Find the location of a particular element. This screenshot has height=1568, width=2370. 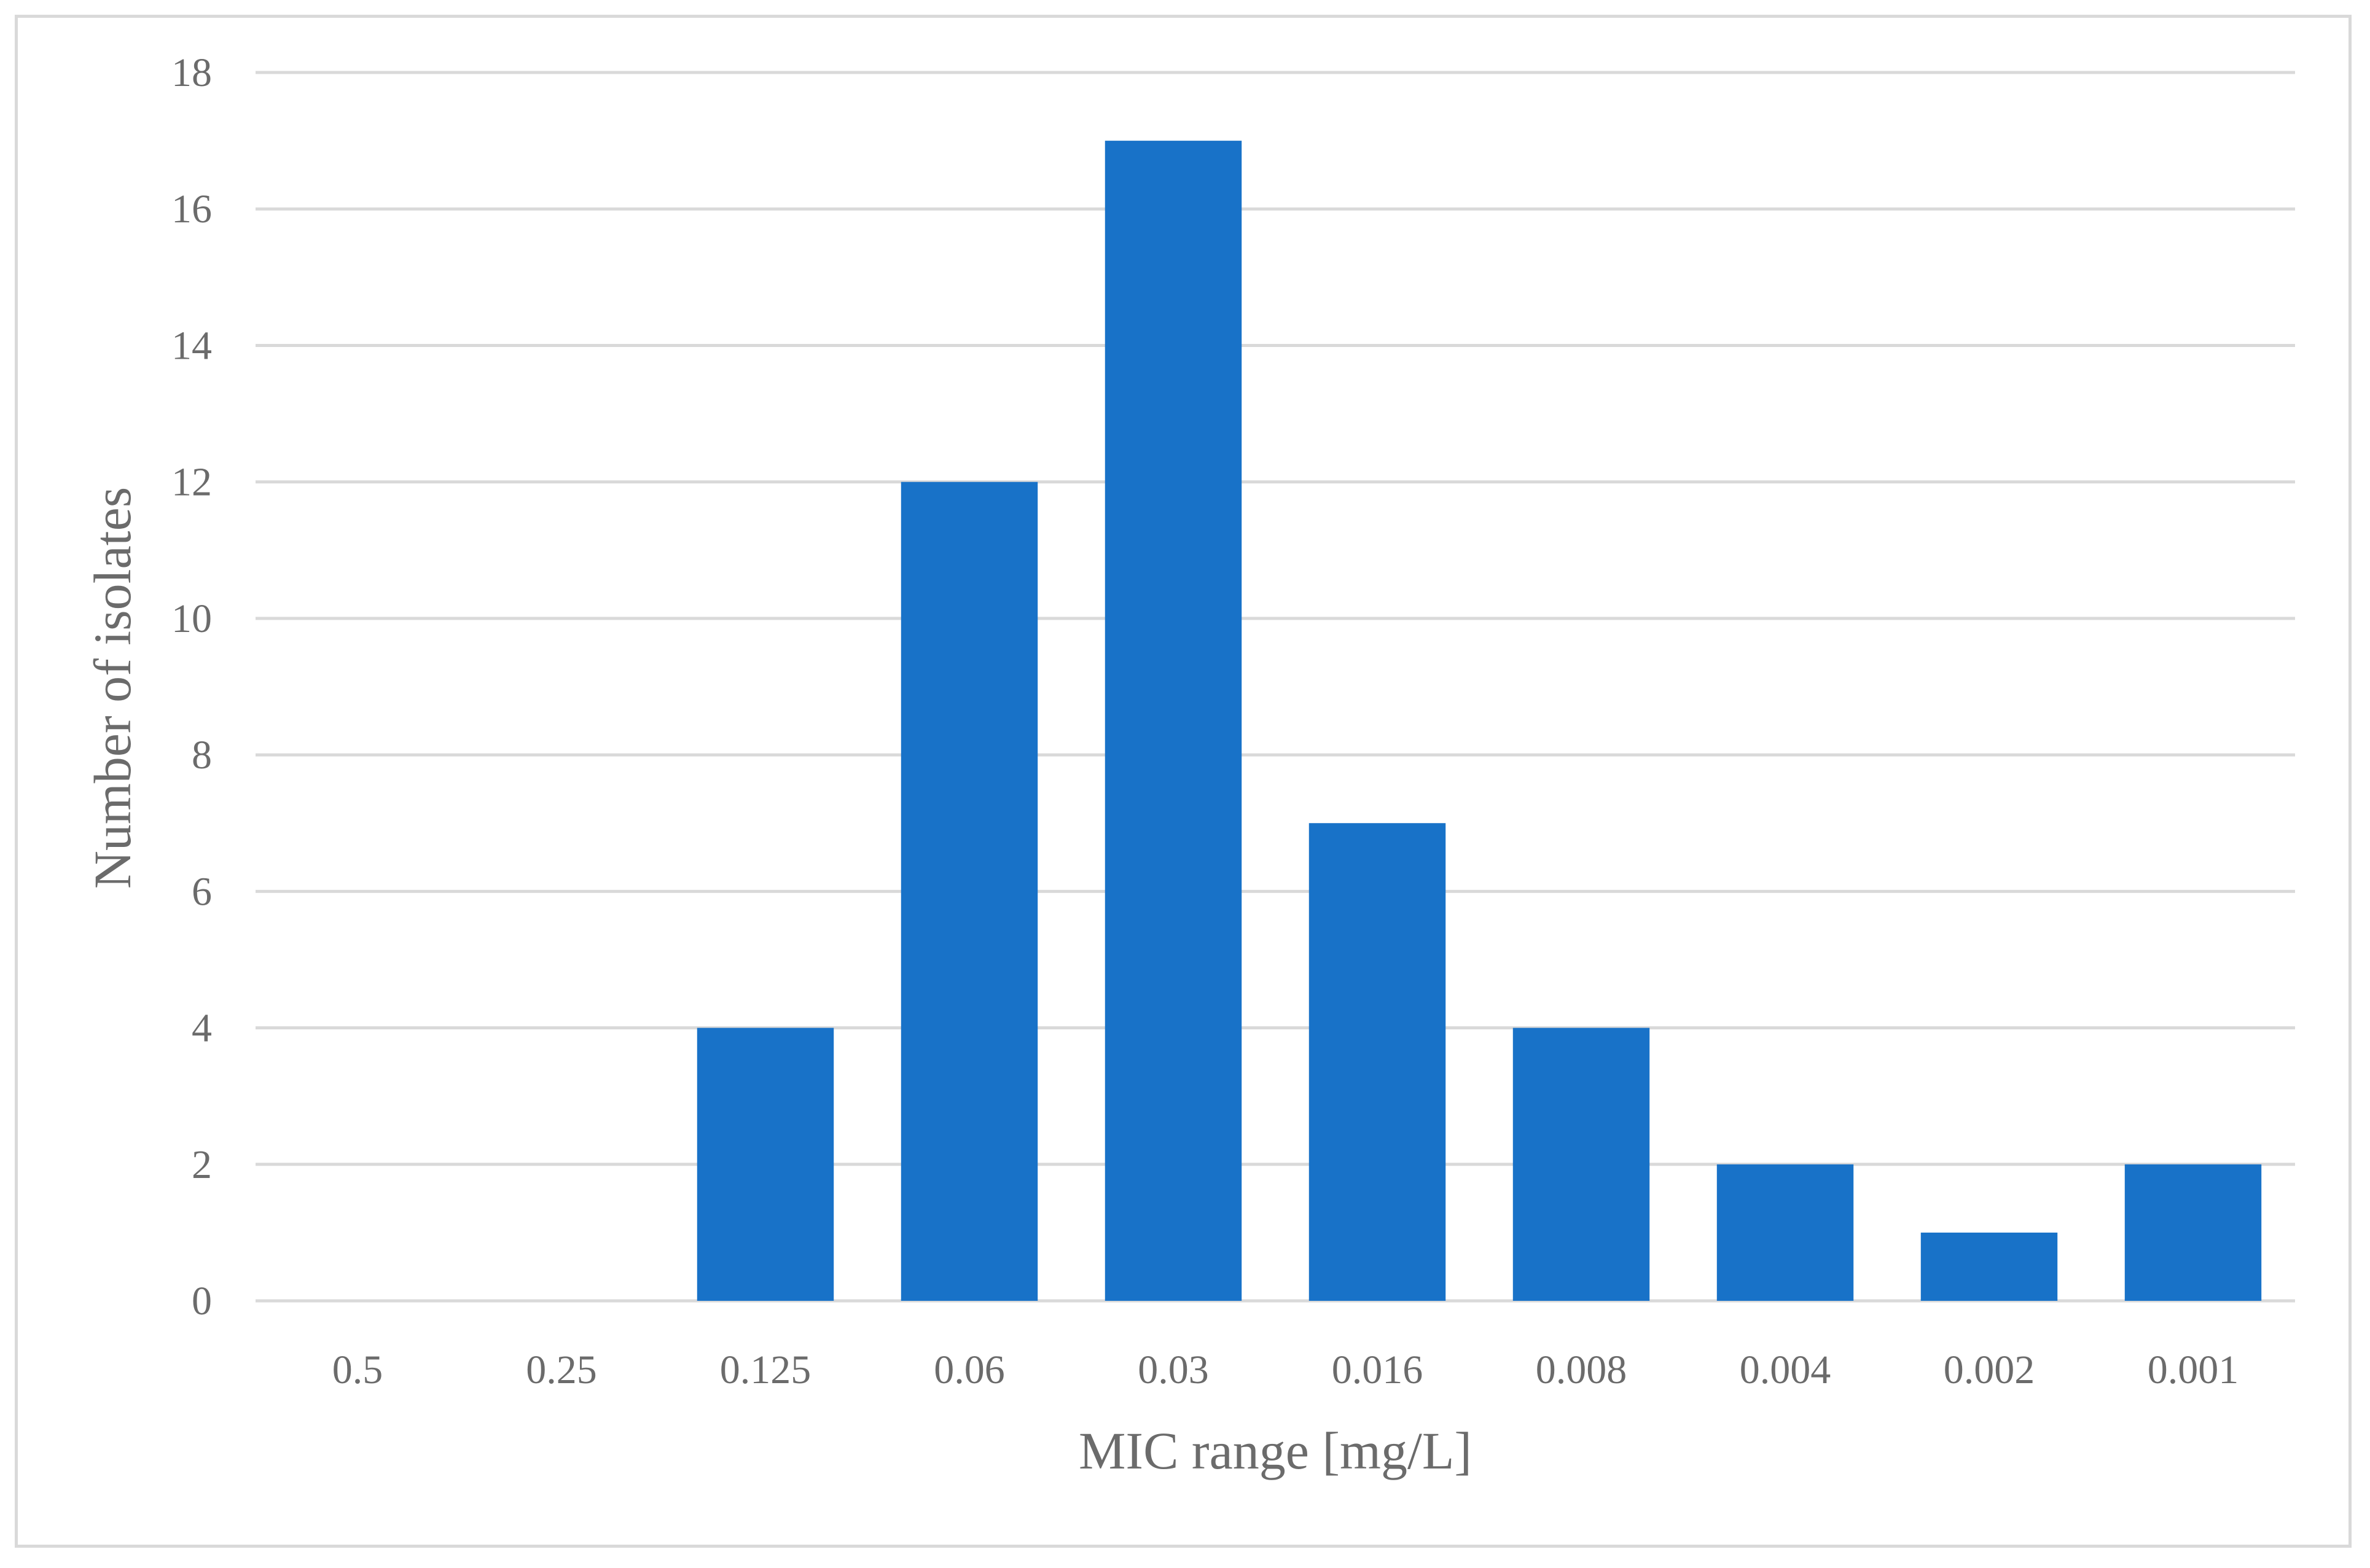

x-axis-title: MIC range [mg/L] is located at coordinates (1275, 1450).